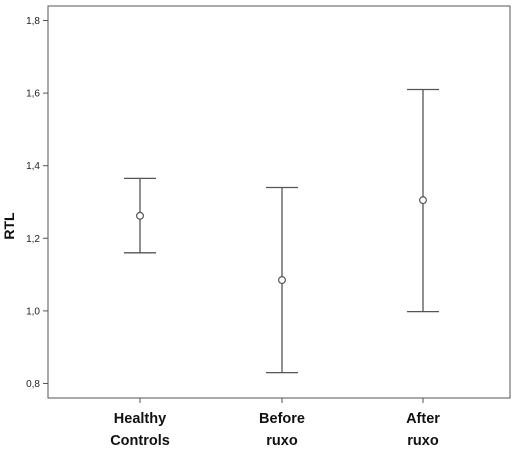  What do you see at coordinates (282, 419) in the screenshot?
I see `x-category-label: Before` at bounding box center [282, 419].